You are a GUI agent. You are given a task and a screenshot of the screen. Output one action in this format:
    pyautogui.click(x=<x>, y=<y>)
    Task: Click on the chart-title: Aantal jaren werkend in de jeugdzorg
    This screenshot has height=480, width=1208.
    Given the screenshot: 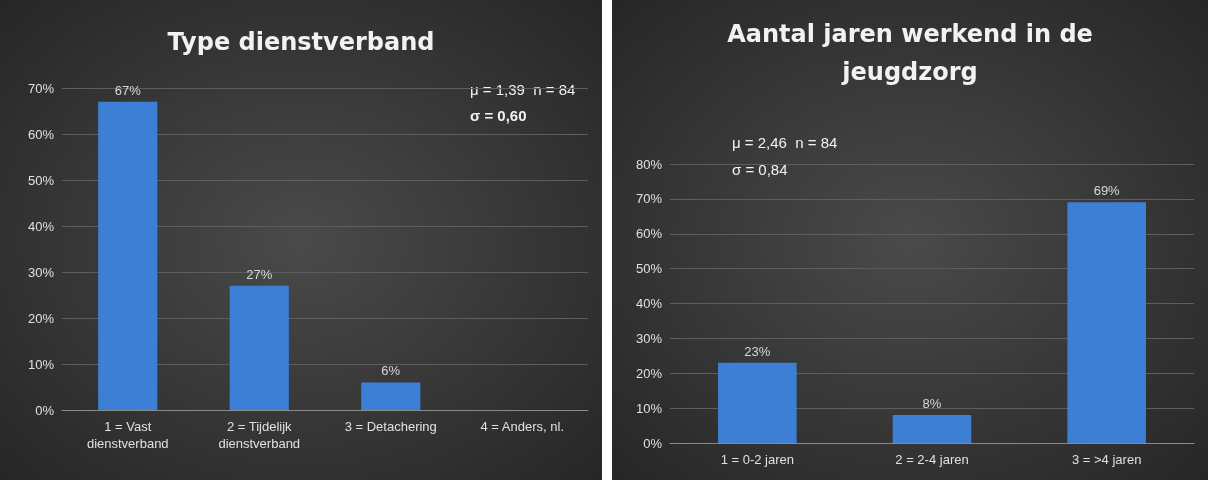 What is the action you would take?
    pyautogui.click(x=910, y=53)
    